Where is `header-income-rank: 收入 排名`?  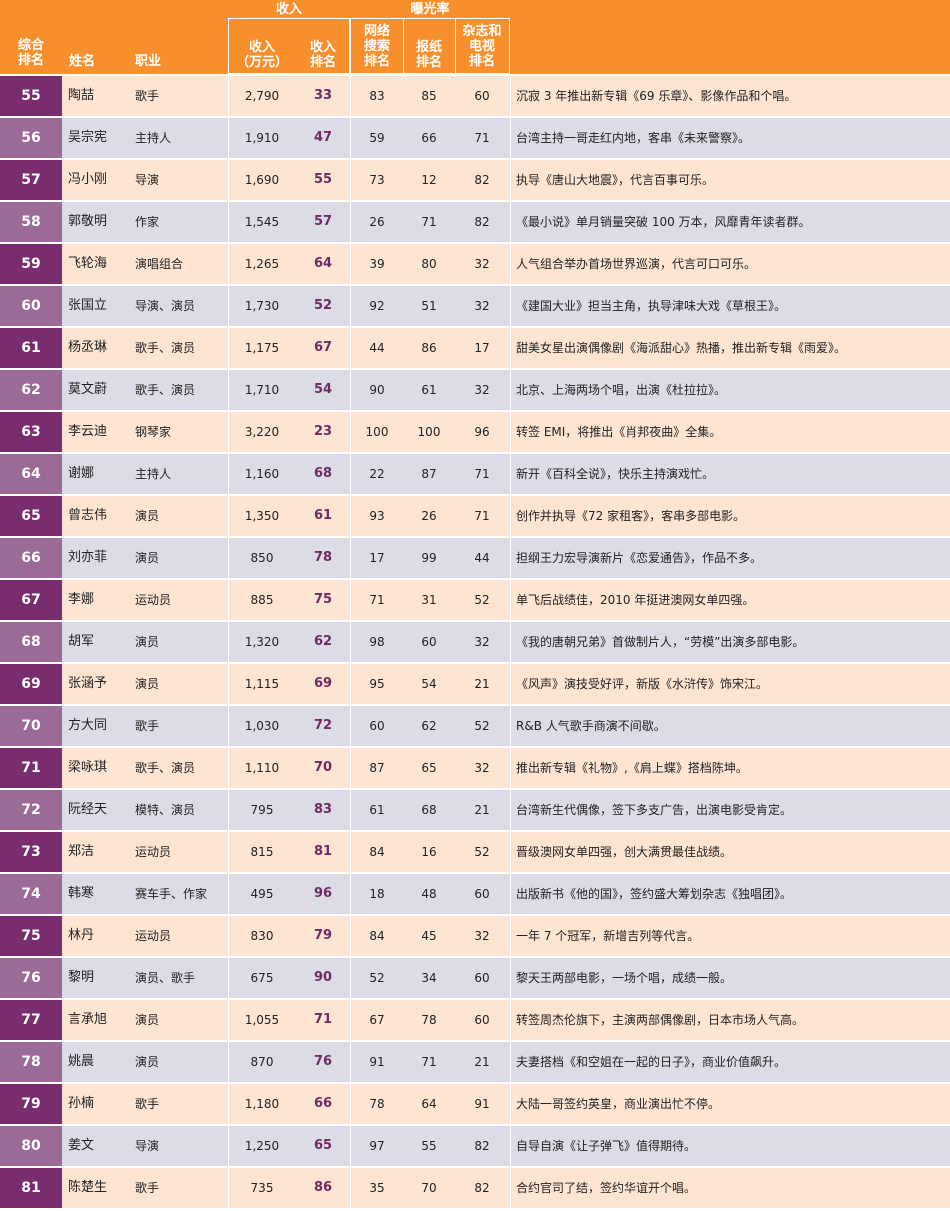
header-income-rank: 收入 排名 is located at coordinates (322, 55).